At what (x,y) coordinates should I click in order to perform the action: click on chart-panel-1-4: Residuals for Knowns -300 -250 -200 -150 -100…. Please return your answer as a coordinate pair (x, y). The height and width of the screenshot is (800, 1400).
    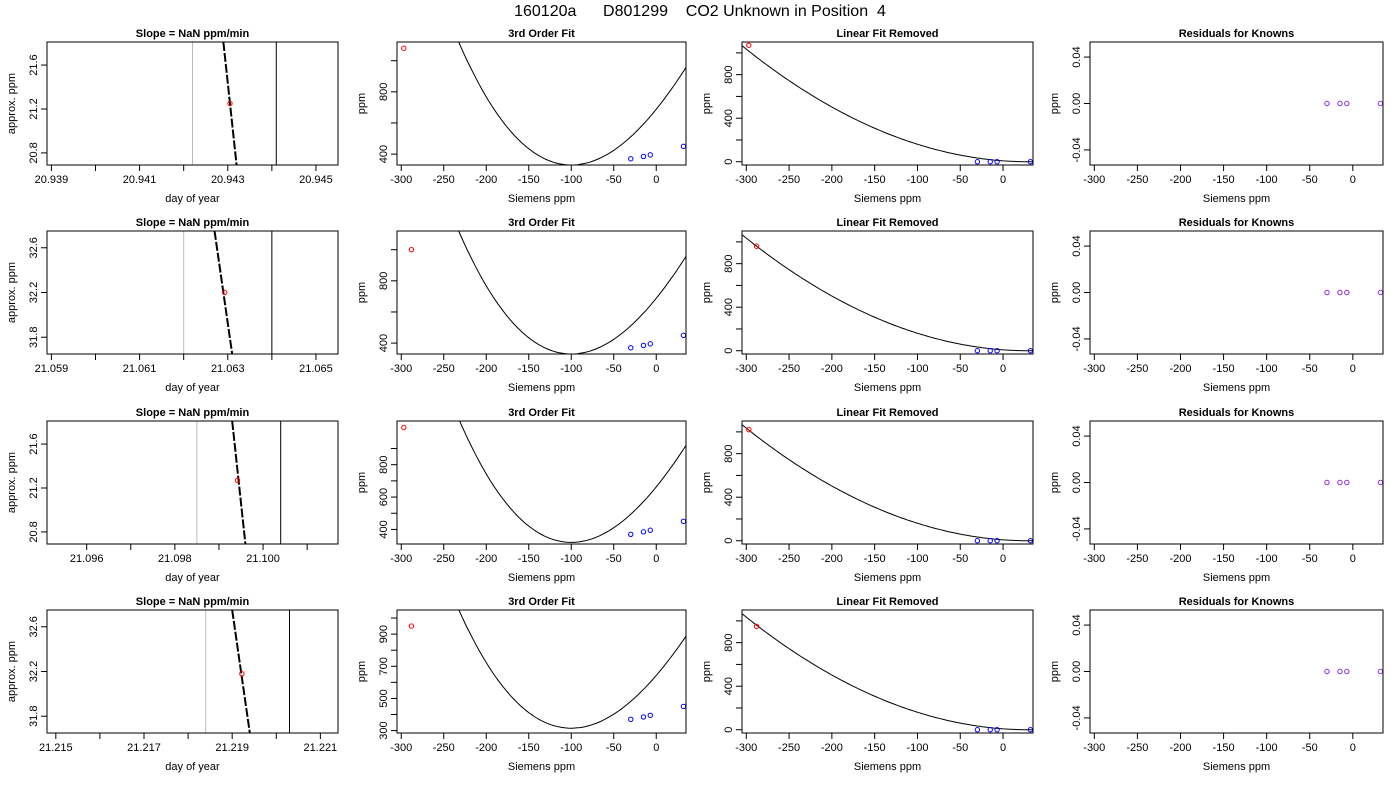
    Looking at the image, I should click on (1216, 116).